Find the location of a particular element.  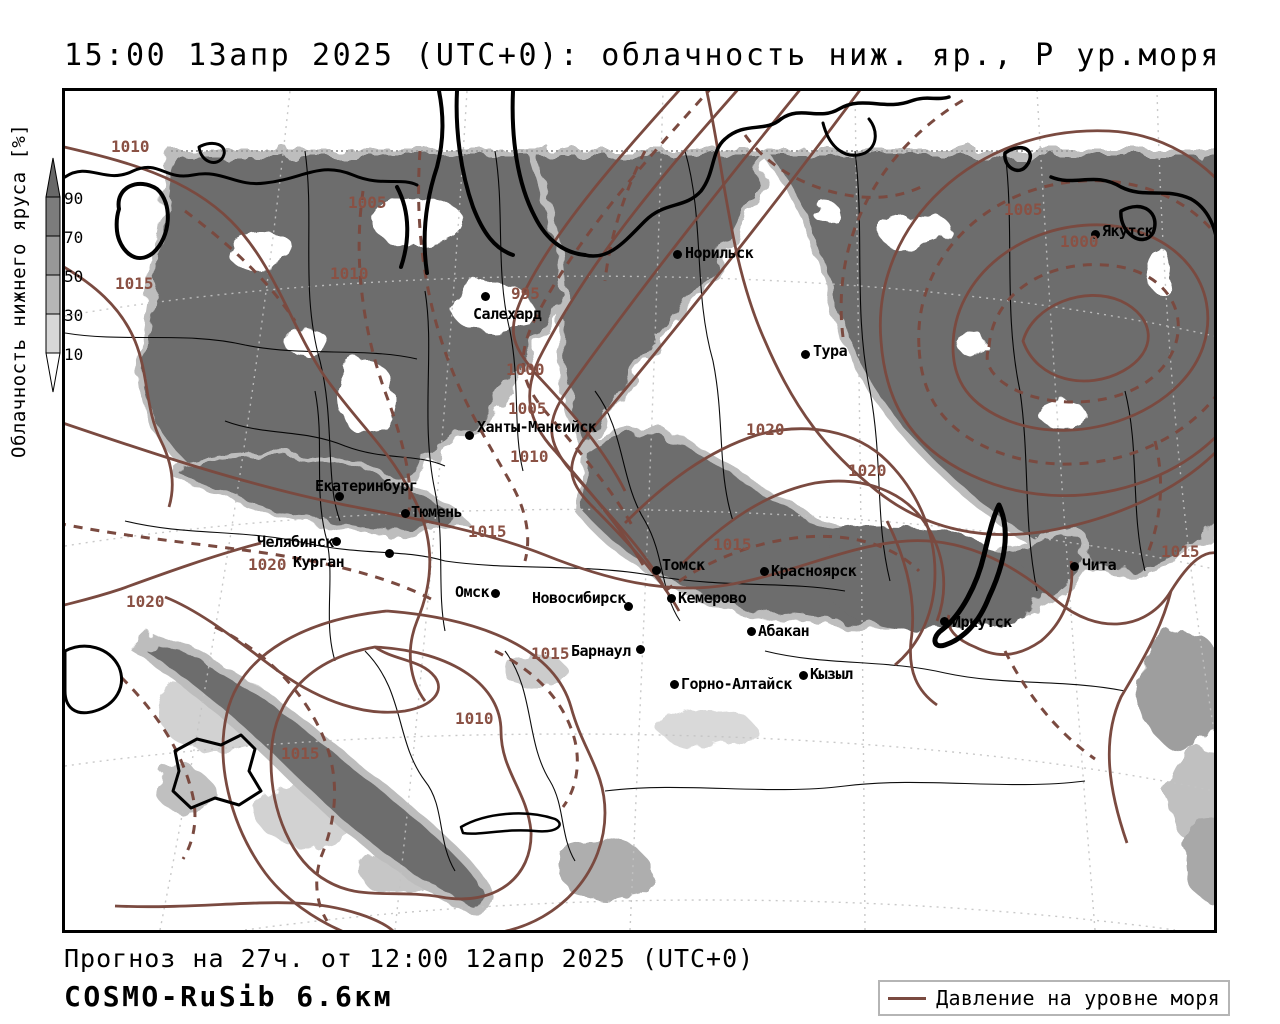

city-label-Омск: Омск is located at coordinates (472, 592).